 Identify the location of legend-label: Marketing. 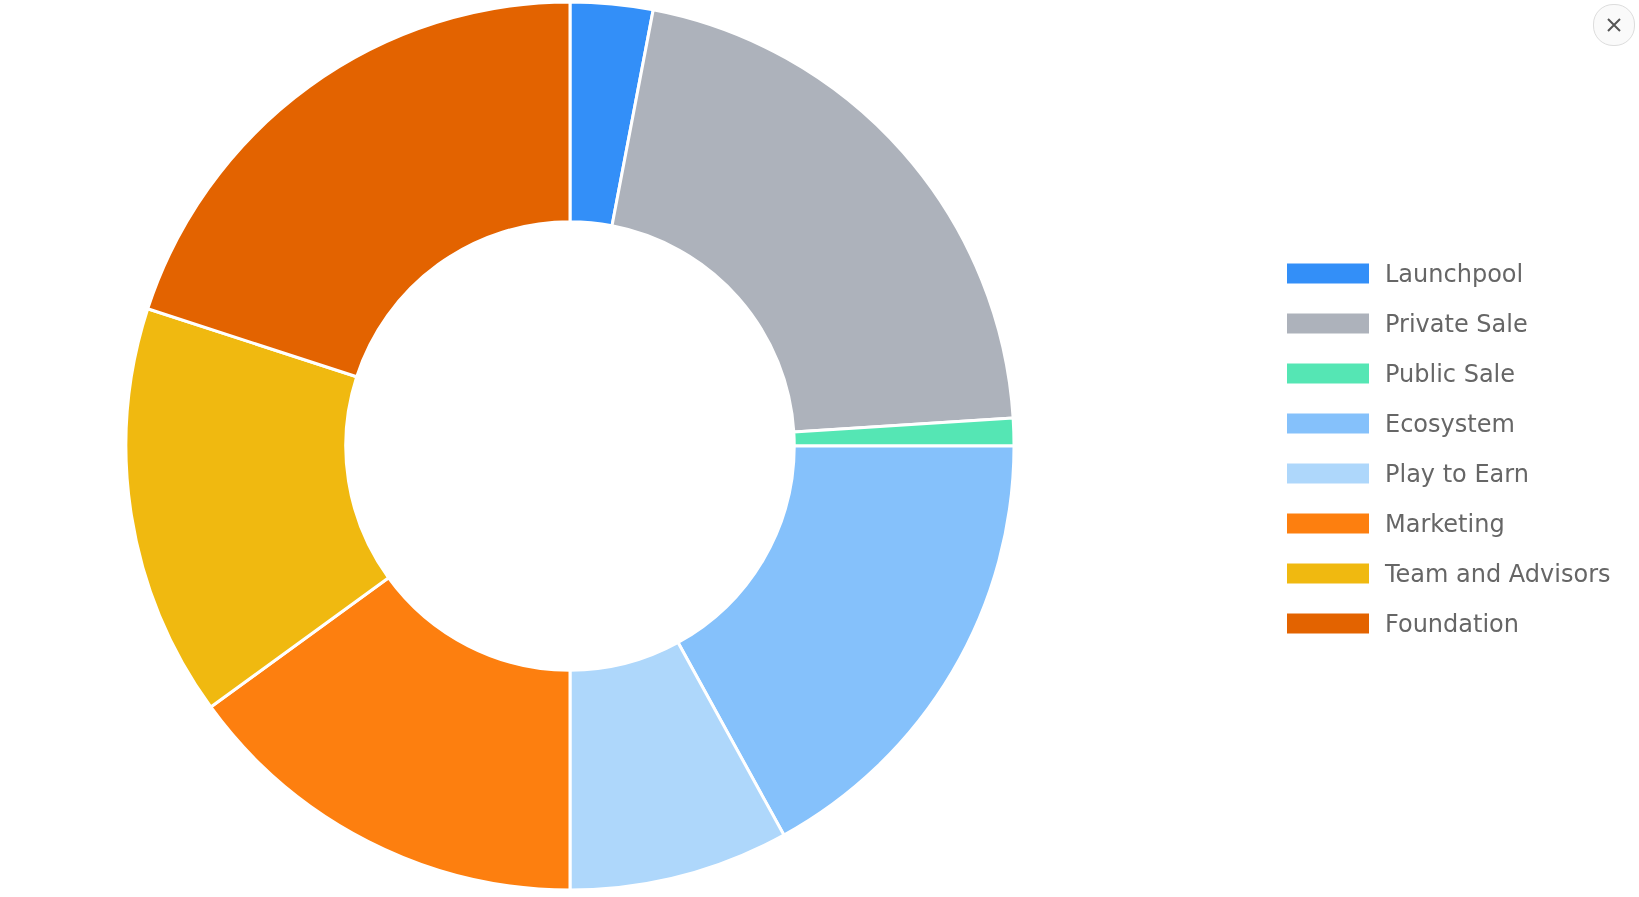
(1445, 523).